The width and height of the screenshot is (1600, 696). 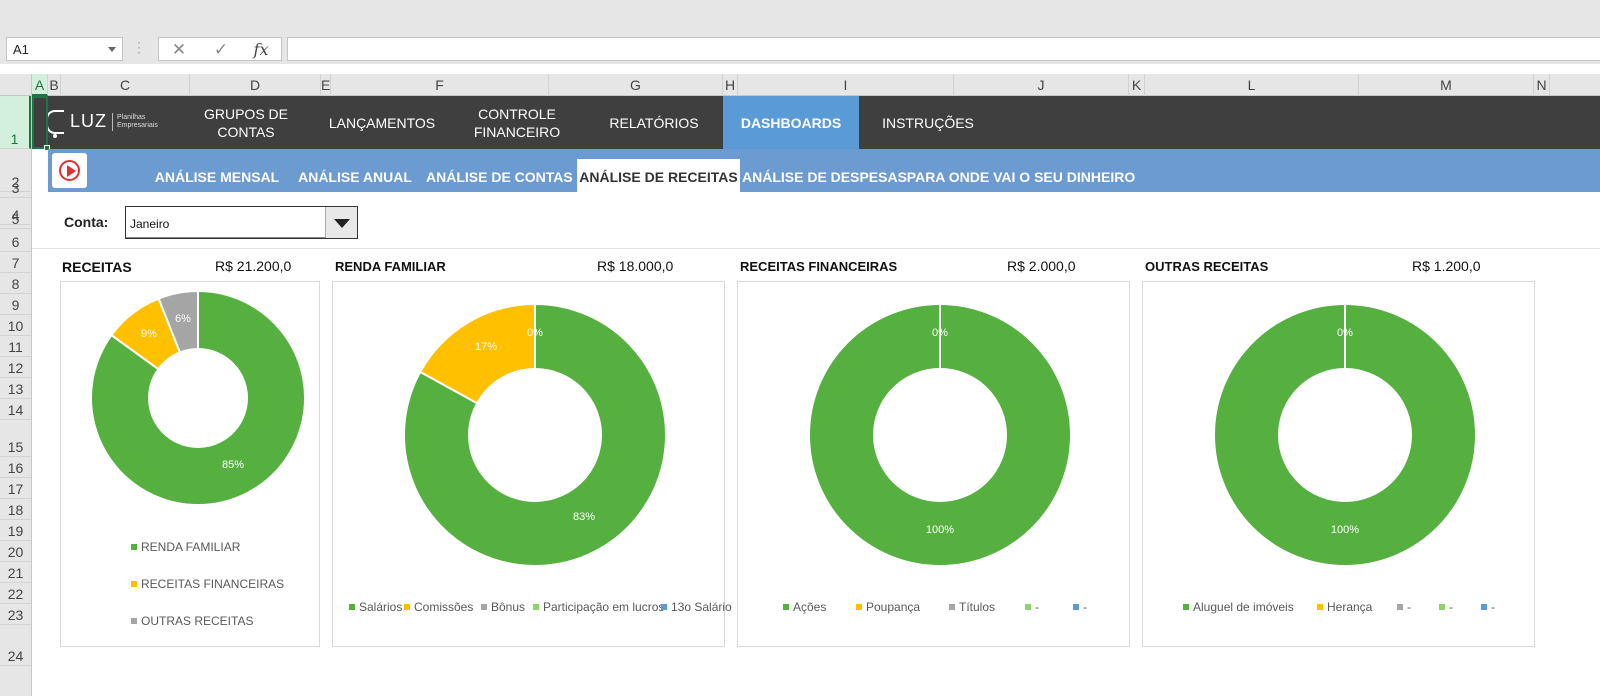 What do you see at coordinates (1252, 85) in the screenshot?
I see `column-header-l: L` at bounding box center [1252, 85].